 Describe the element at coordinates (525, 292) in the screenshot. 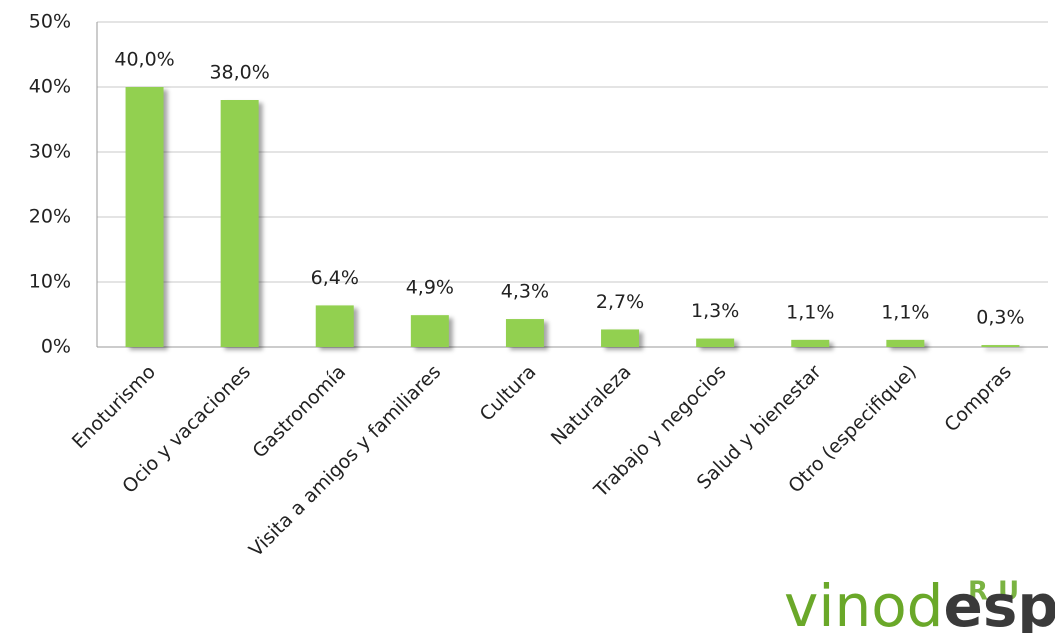

I see `value-label: 4,3%` at that location.